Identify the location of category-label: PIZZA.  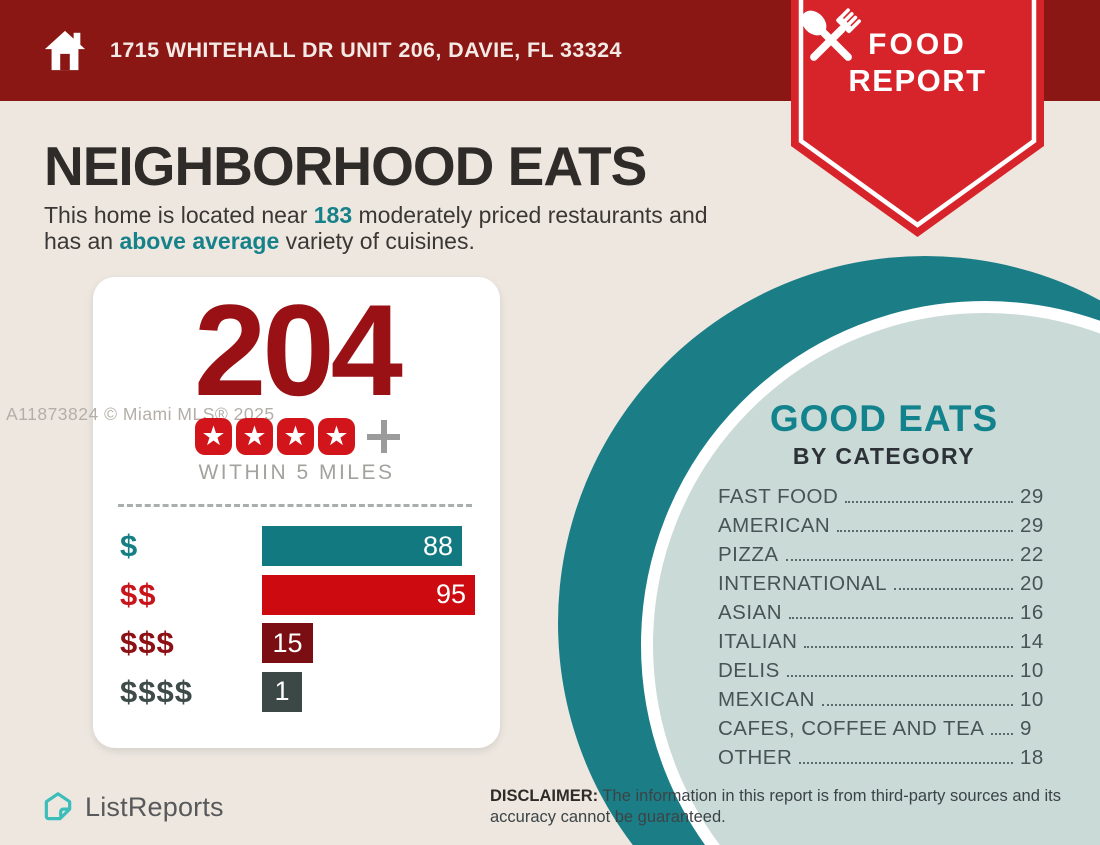
(748, 554).